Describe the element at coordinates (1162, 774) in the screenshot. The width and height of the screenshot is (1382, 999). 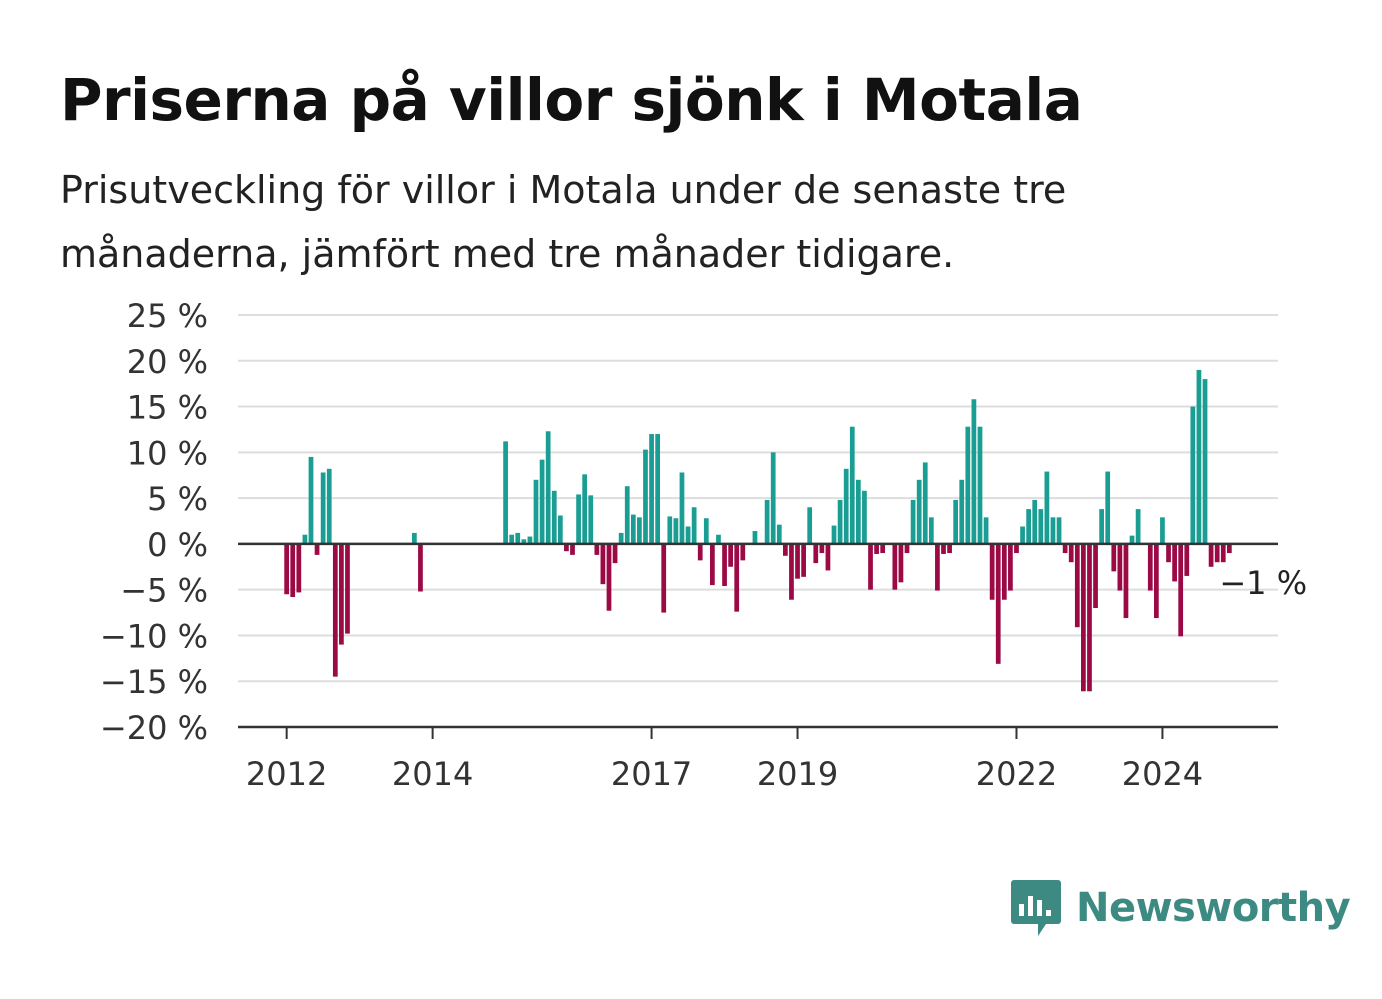
I see `x-tick-label: 2024` at that location.